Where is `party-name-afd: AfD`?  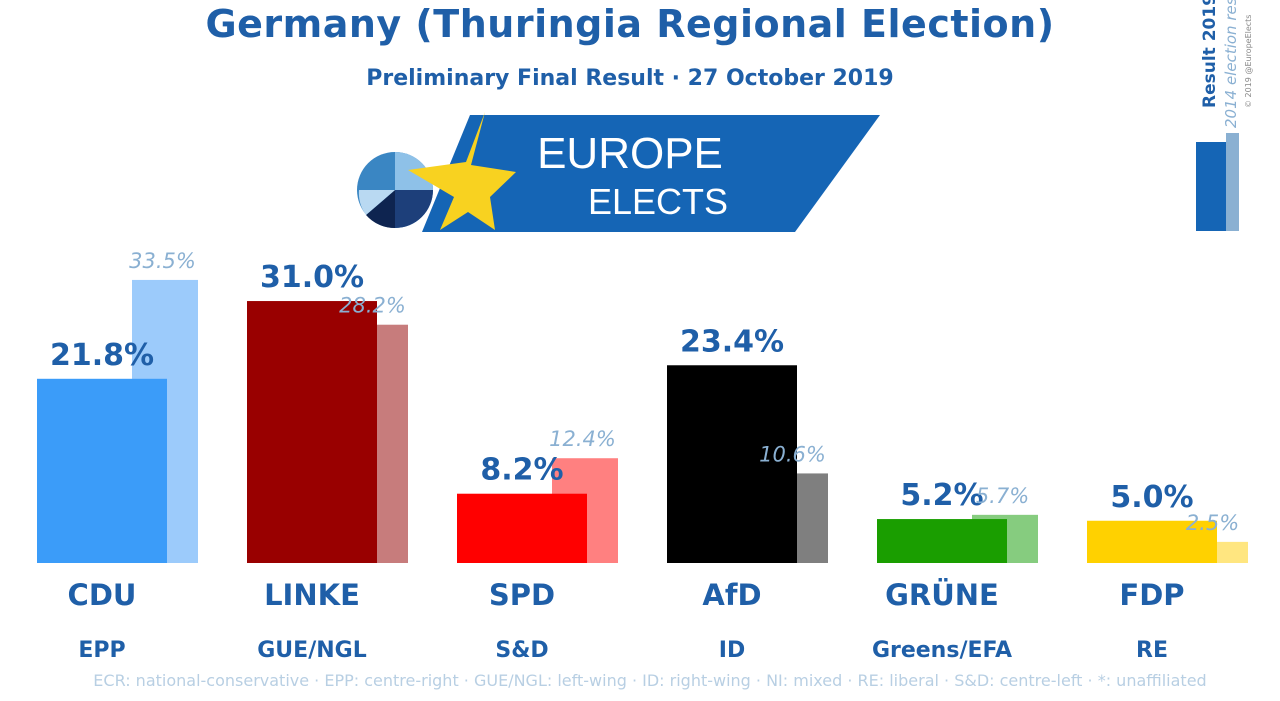 party-name-afd: AfD is located at coordinates (731, 595).